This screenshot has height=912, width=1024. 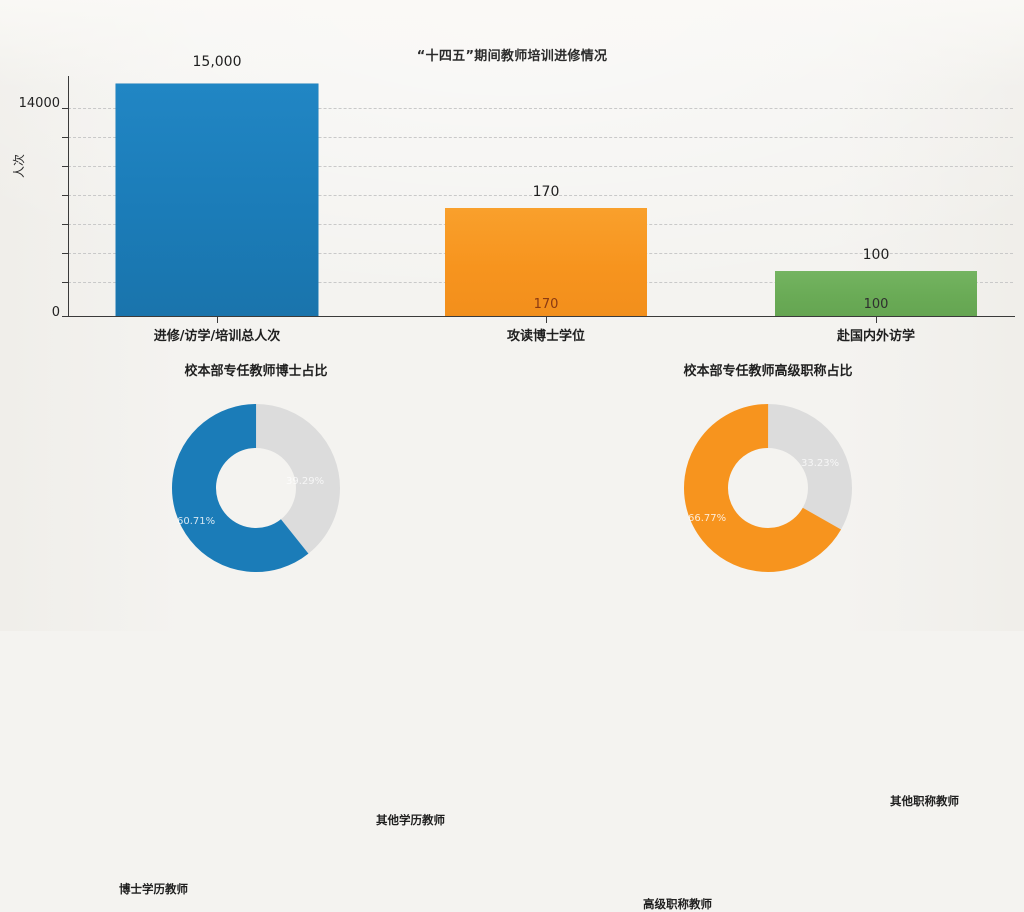 What do you see at coordinates (410, 820) in the screenshot?
I see `donut-outer-label-other: 其他学历教师` at bounding box center [410, 820].